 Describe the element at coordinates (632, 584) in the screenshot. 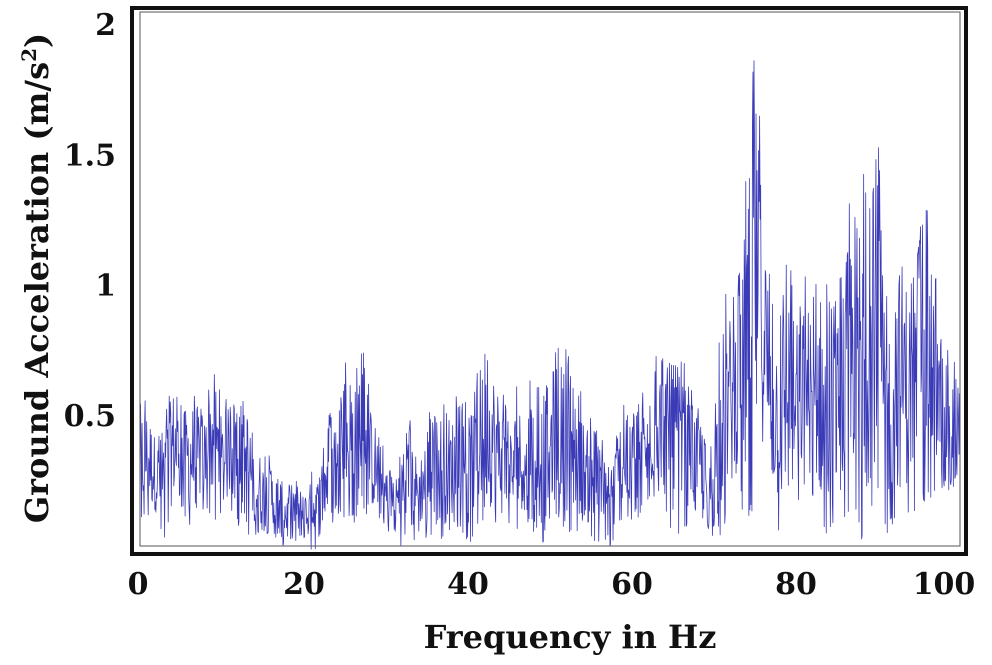

I see `x-tick-label: 60` at that location.